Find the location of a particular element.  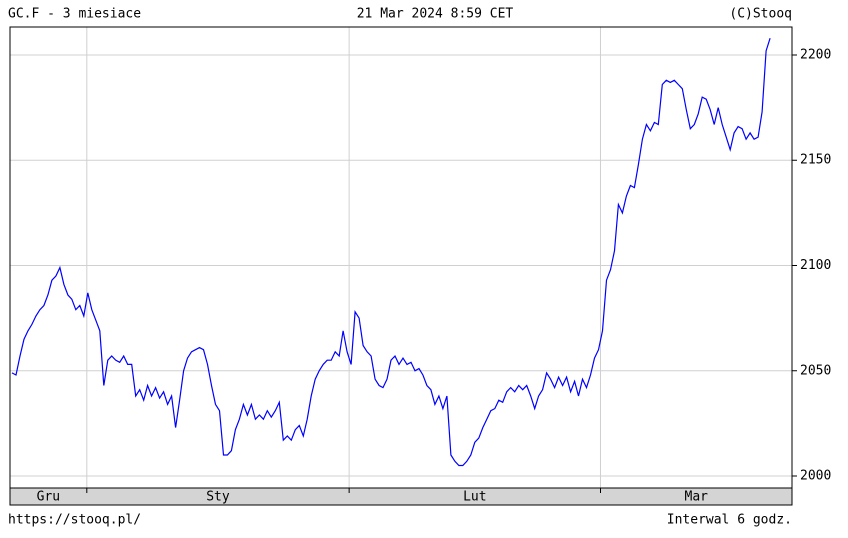

x-month-label: Mar is located at coordinates (697, 497).